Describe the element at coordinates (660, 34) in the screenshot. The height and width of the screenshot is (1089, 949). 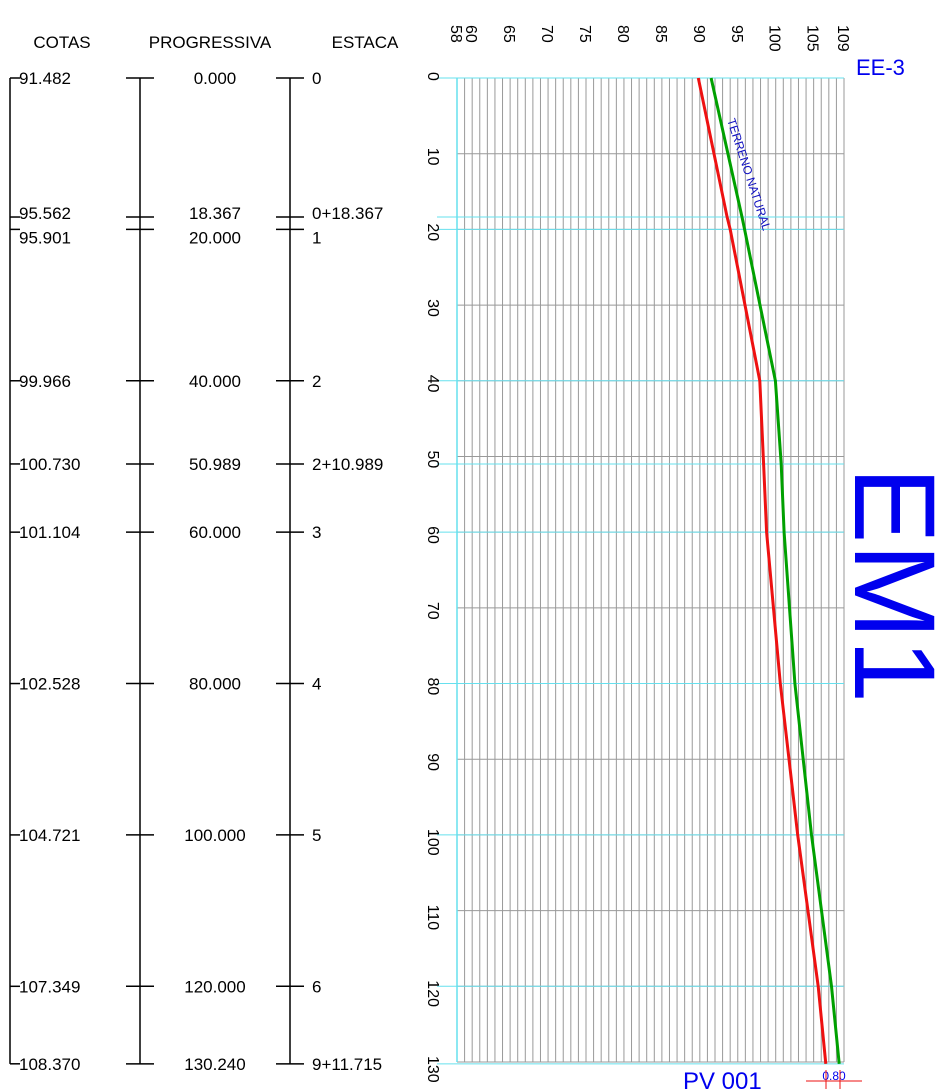
I see `elevation-tick-label: 85` at that location.